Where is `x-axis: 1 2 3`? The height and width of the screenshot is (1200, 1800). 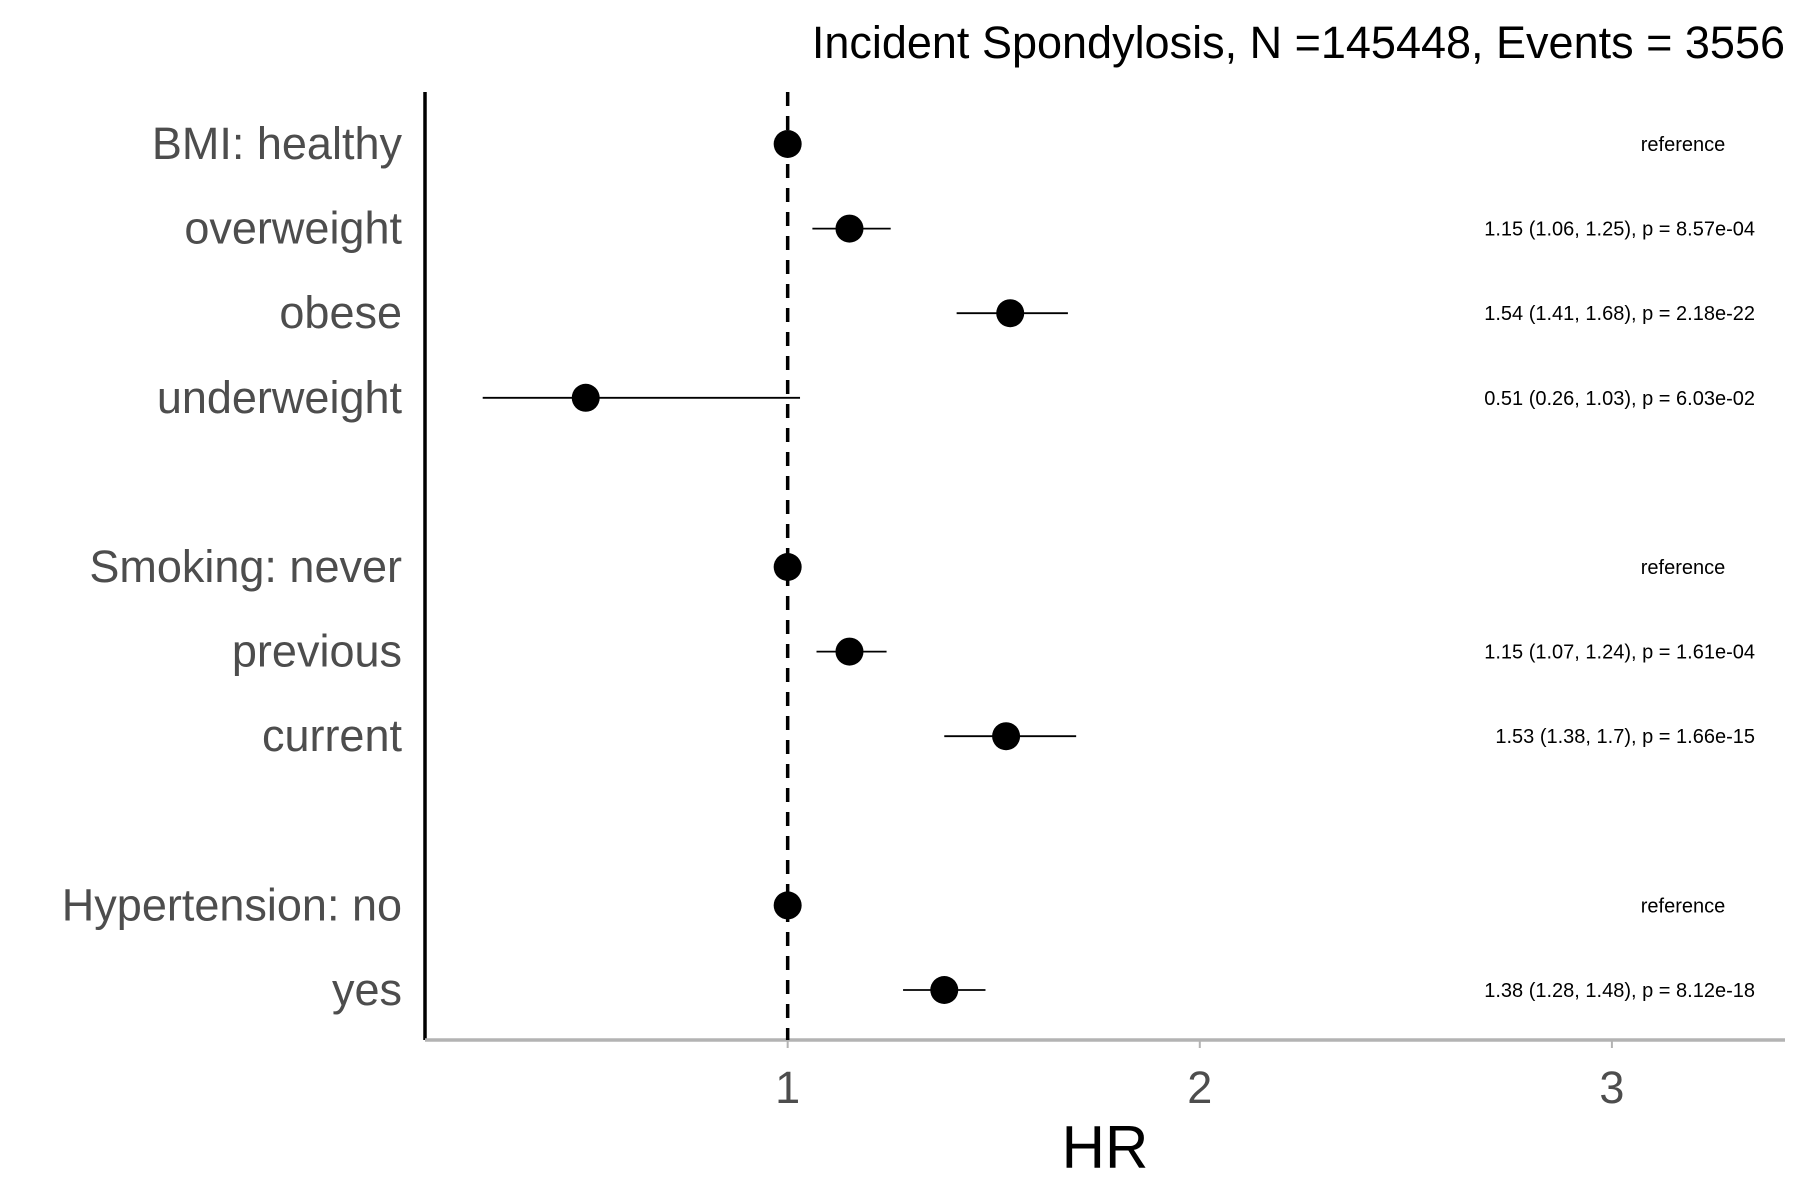
x-axis: 1 2 3 is located at coordinates (1105, 1075).